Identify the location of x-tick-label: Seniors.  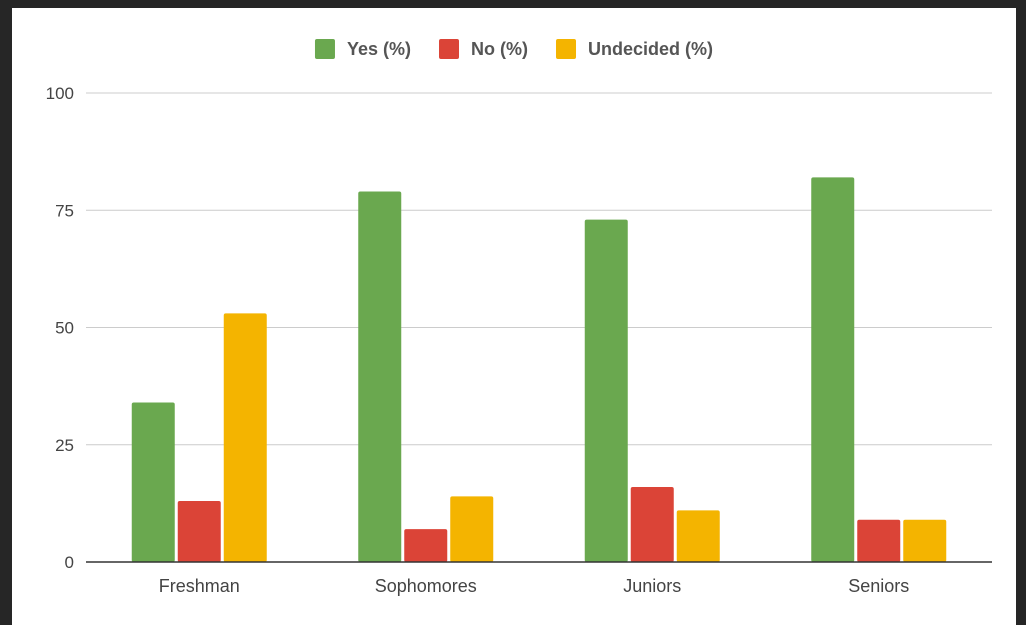
(878, 586).